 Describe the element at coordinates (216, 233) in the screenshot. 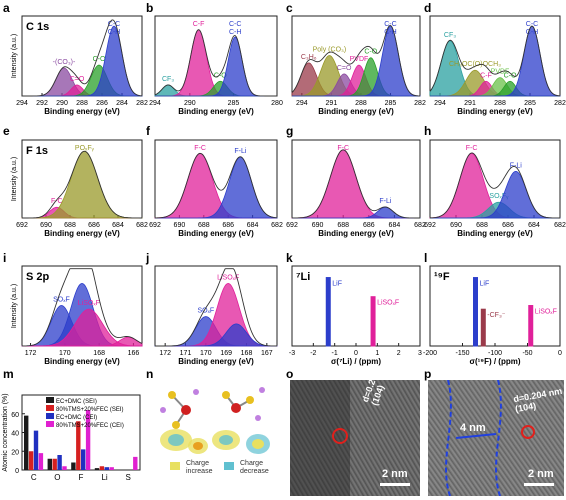

I see `x-axis-label-f: Binding energy (eV)` at that location.